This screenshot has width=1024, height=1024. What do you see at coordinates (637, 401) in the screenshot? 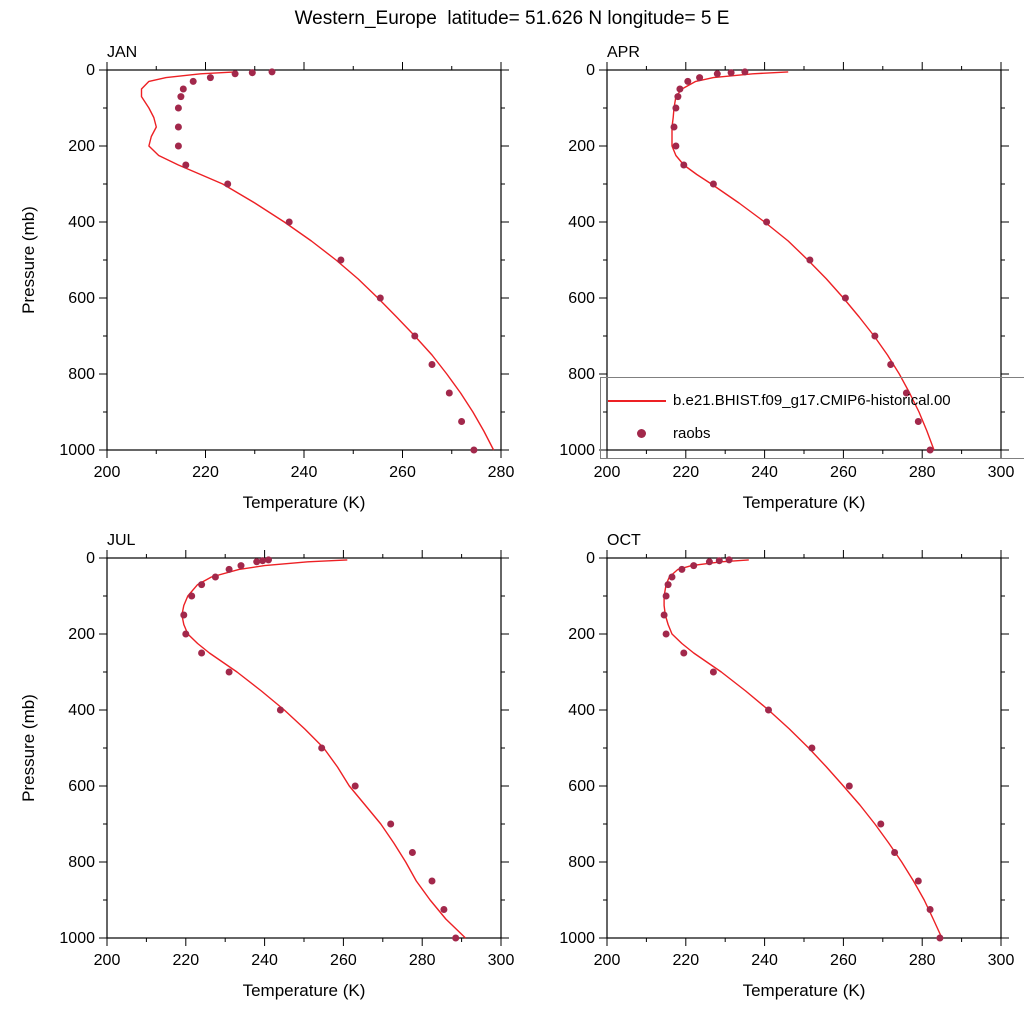
I see `legend-model-line-sample` at bounding box center [637, 401].